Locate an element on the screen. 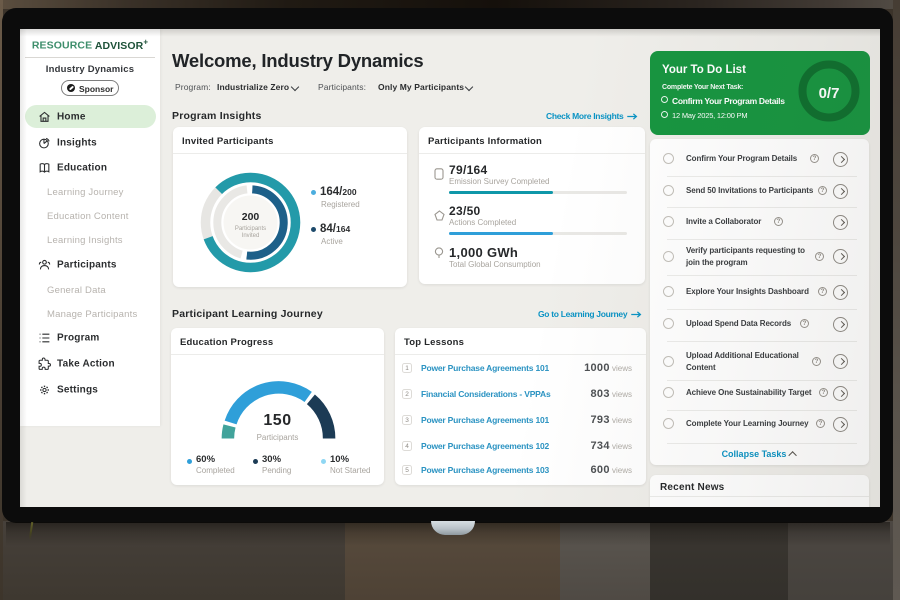  svg-text: Participants is located at coordinates (250, 229).